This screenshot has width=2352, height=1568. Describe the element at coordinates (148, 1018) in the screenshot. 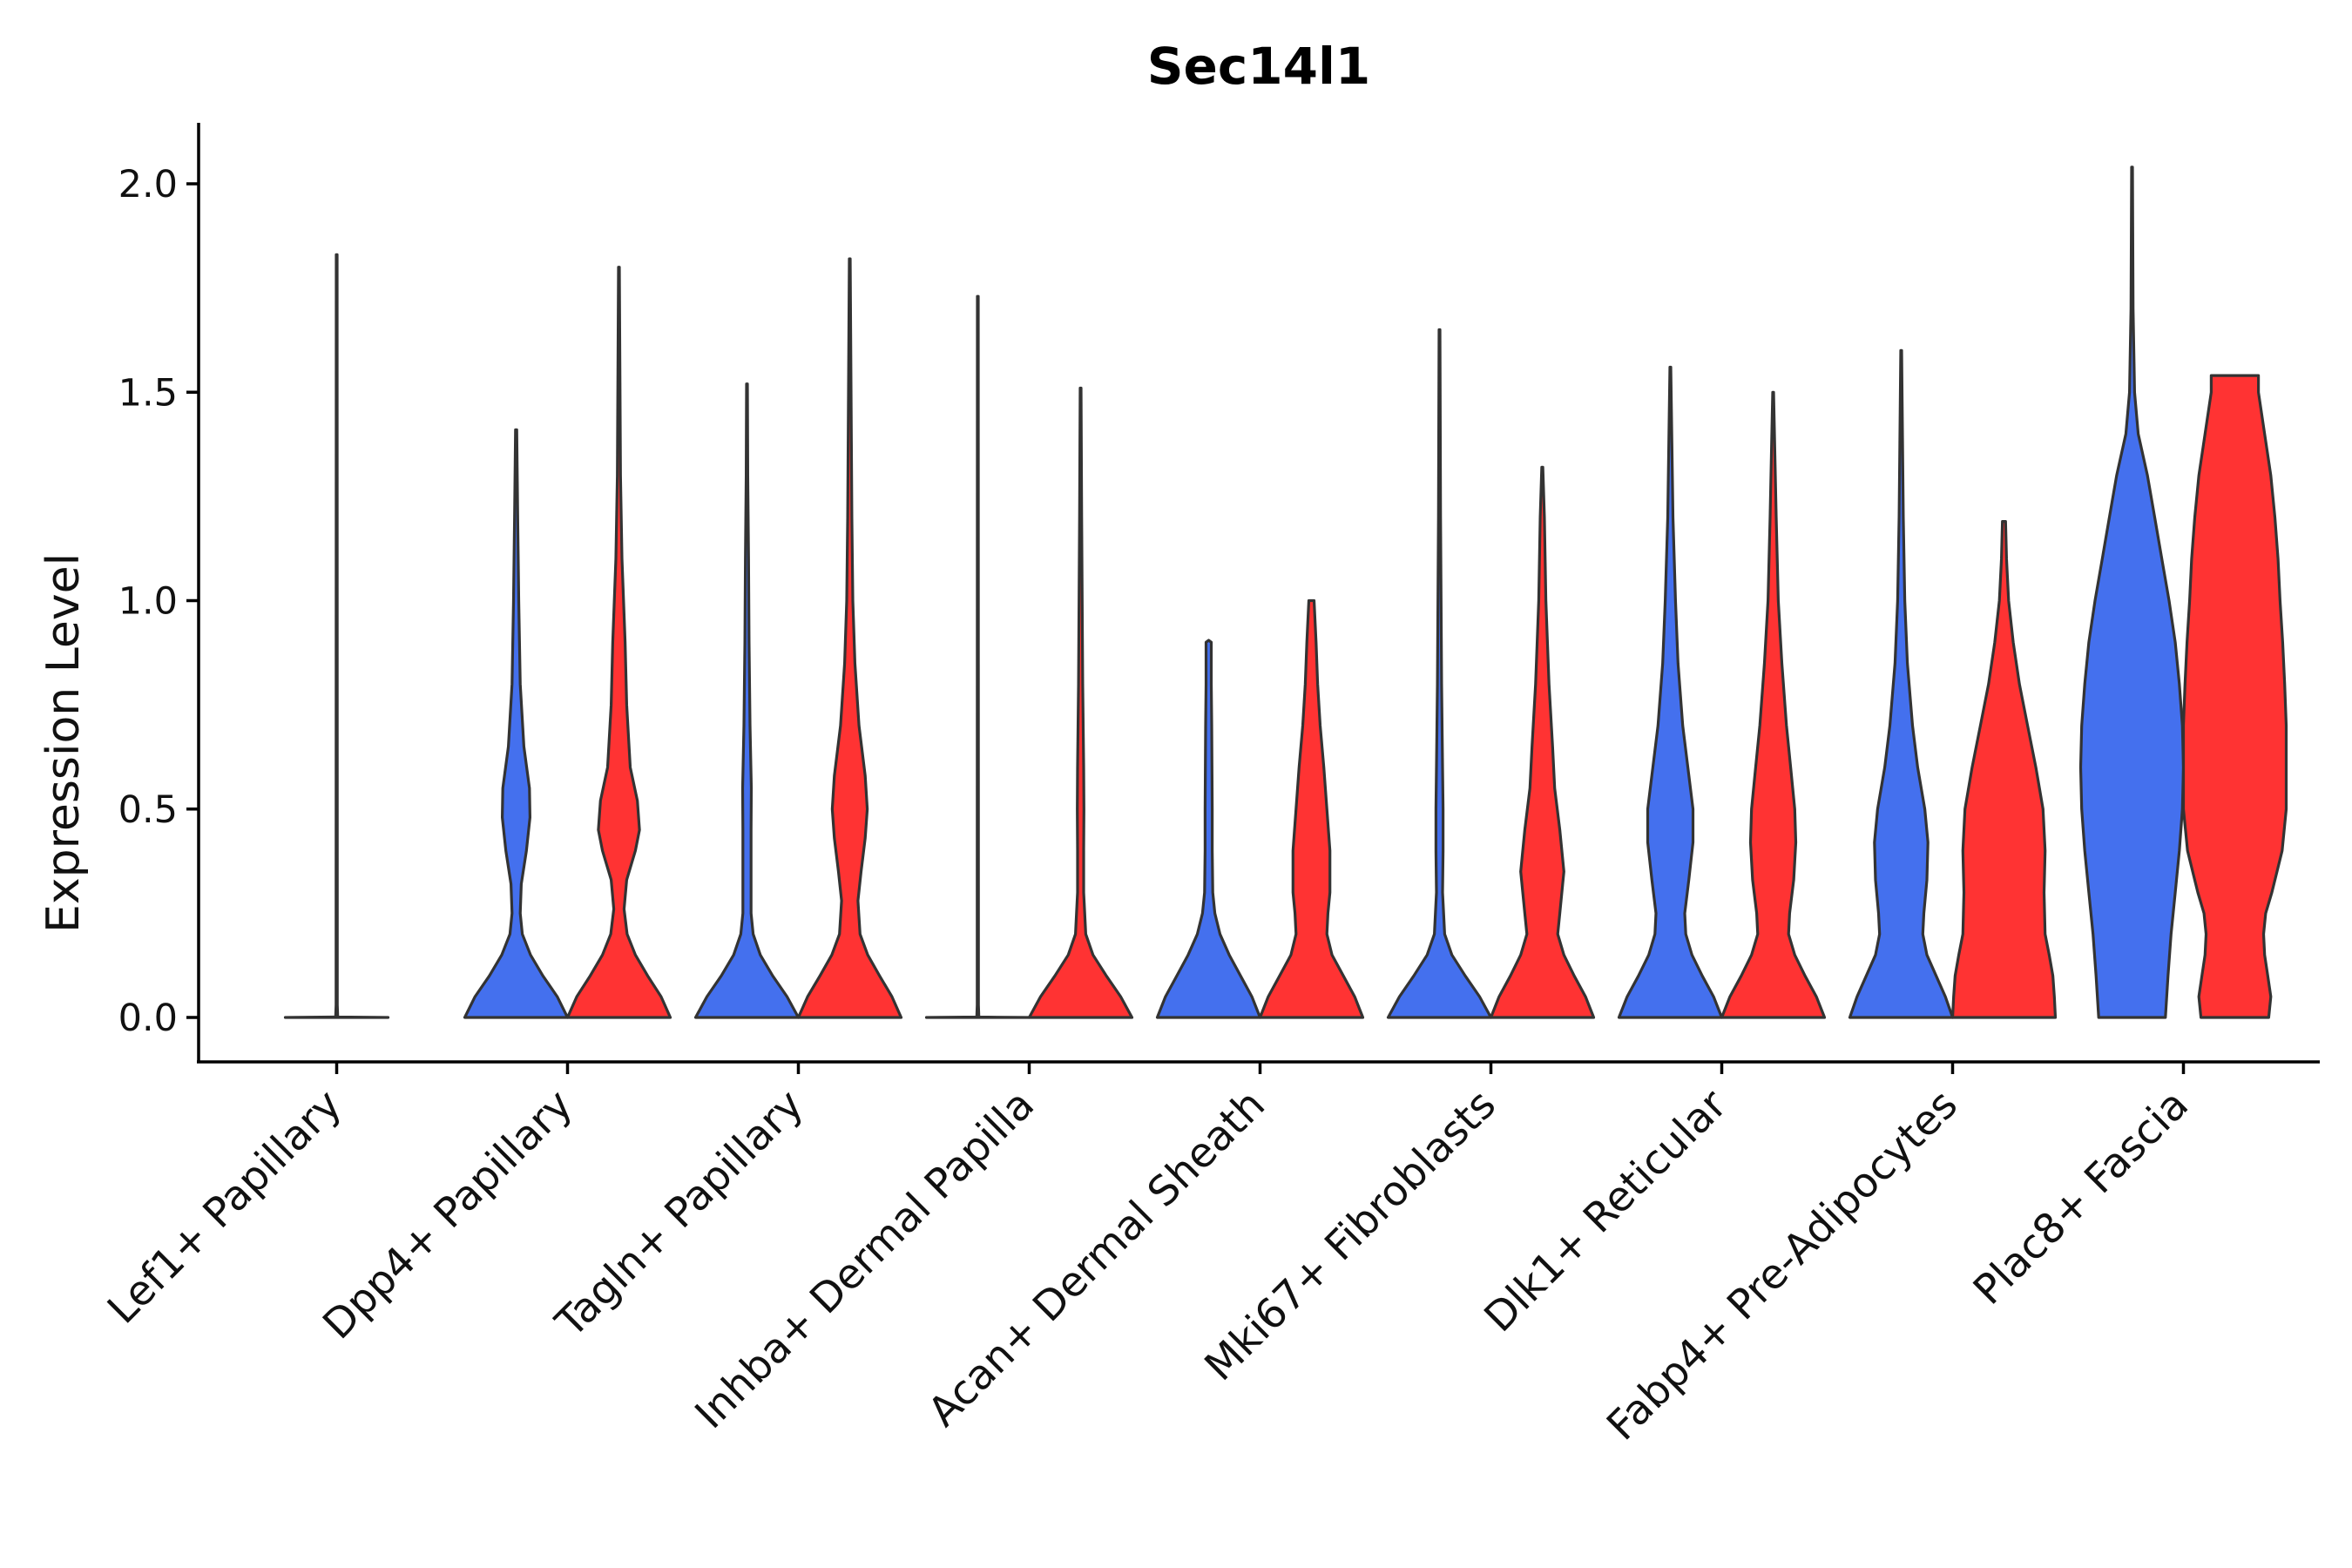

I see `y-tick-label: 0.0` at that location.